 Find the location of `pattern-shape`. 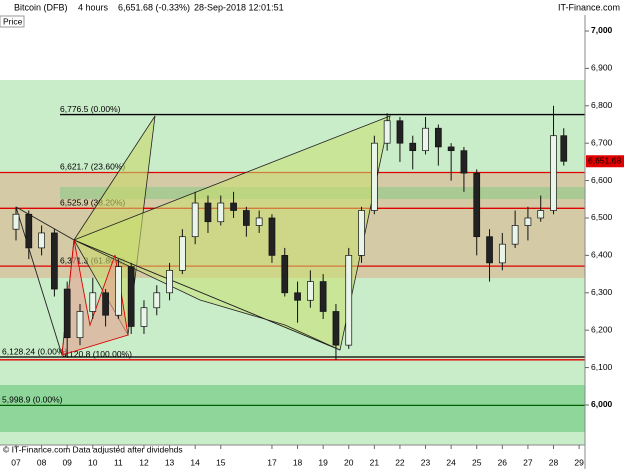

pattern-shape is located at coordinates (207, 295).